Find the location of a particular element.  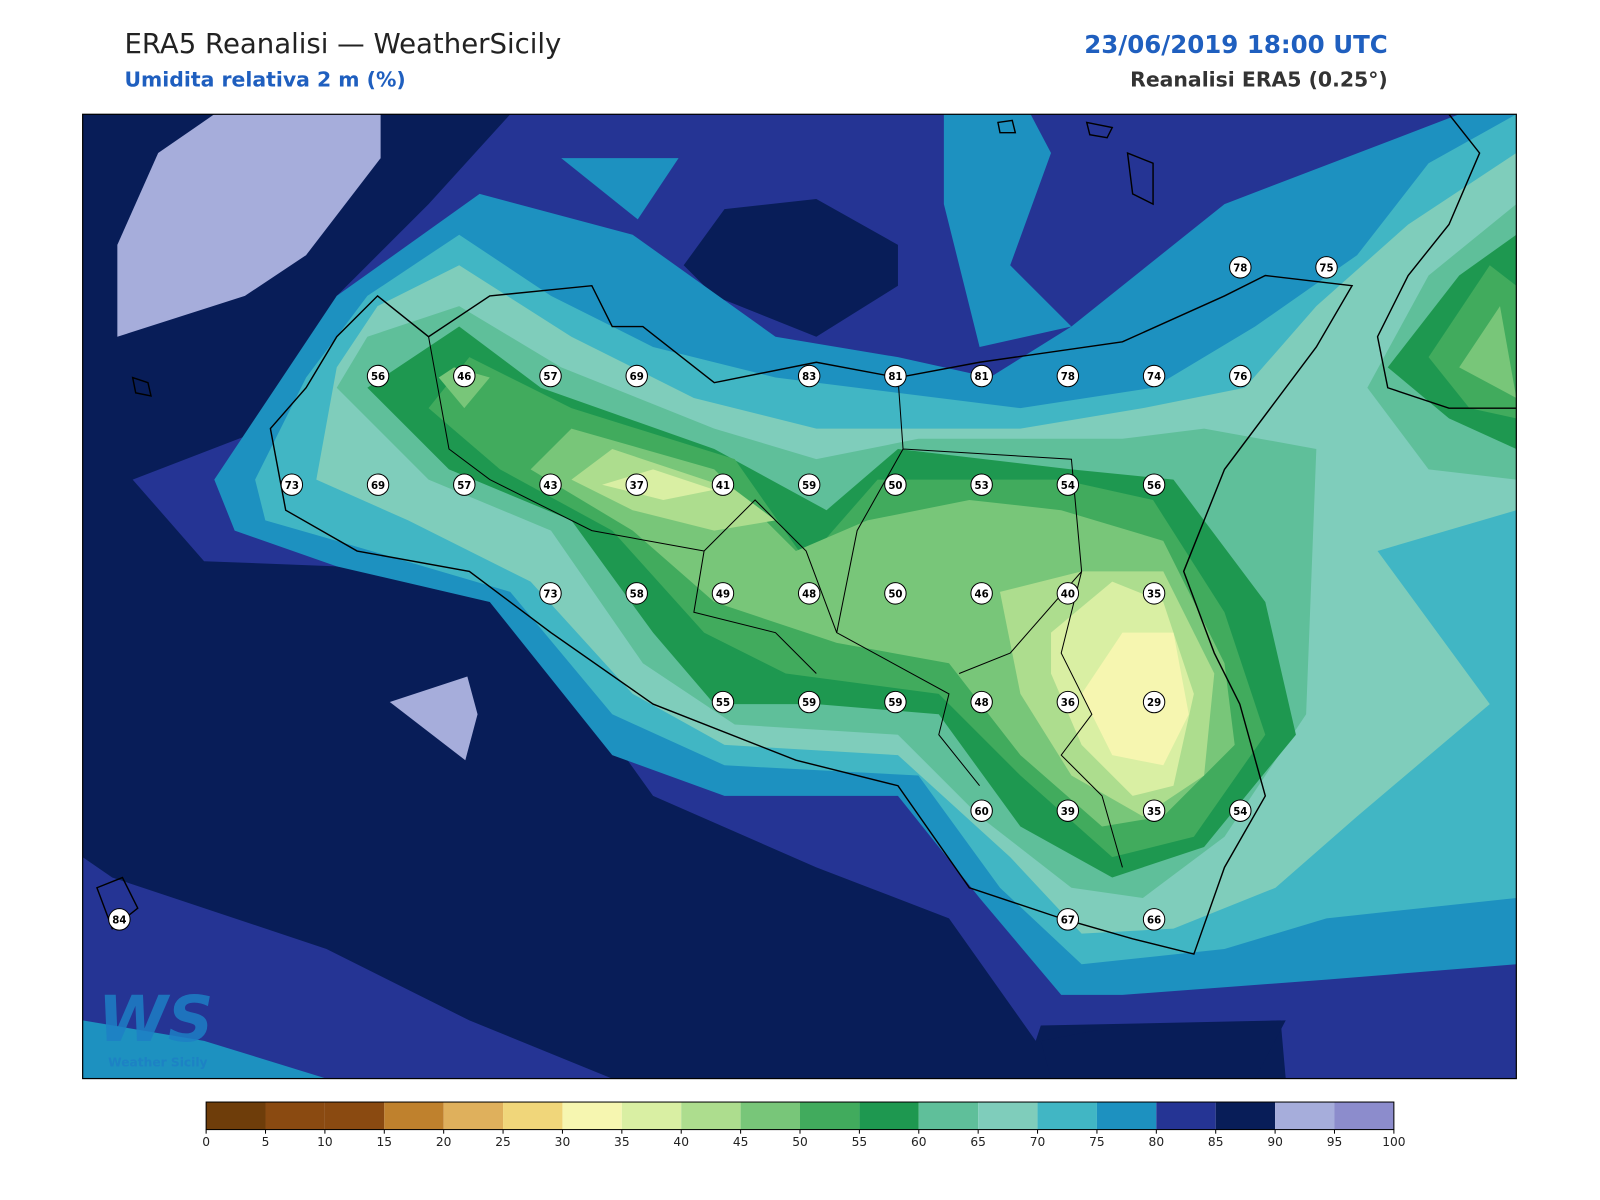

station-value: 58 is located at coordinates (637, 594).